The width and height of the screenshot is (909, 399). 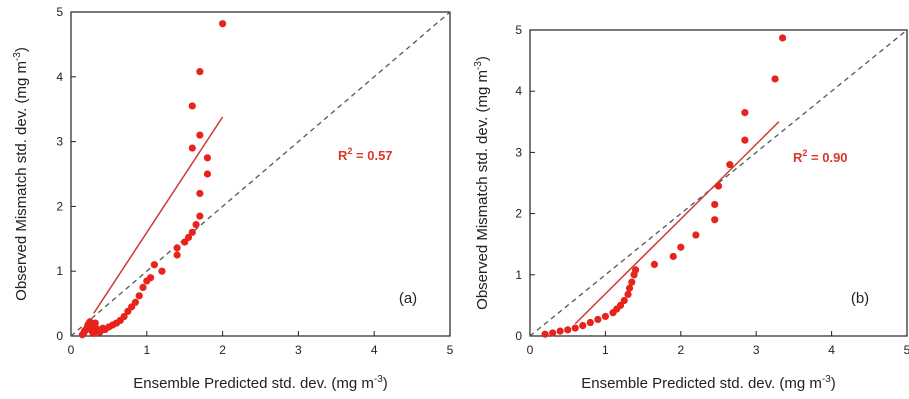 What do you see at coordinates (408, 298) in the screenshot?
I see `panel-label: (a)` at bounding box center [408, 298].